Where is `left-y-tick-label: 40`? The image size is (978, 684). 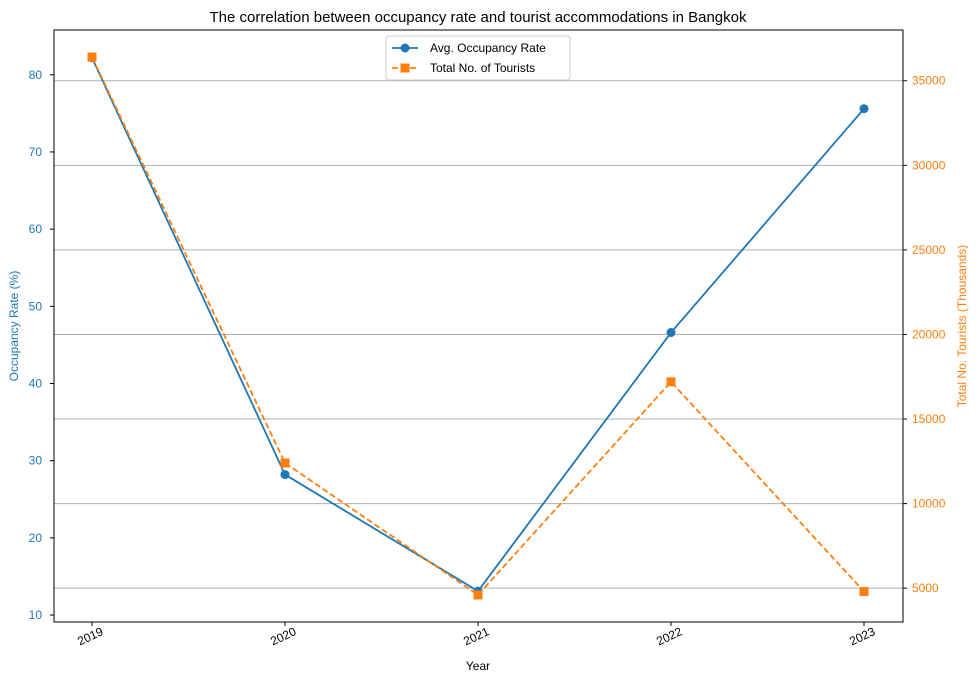 left-y-tick-label: 40 is located at coordinates (36, 384).